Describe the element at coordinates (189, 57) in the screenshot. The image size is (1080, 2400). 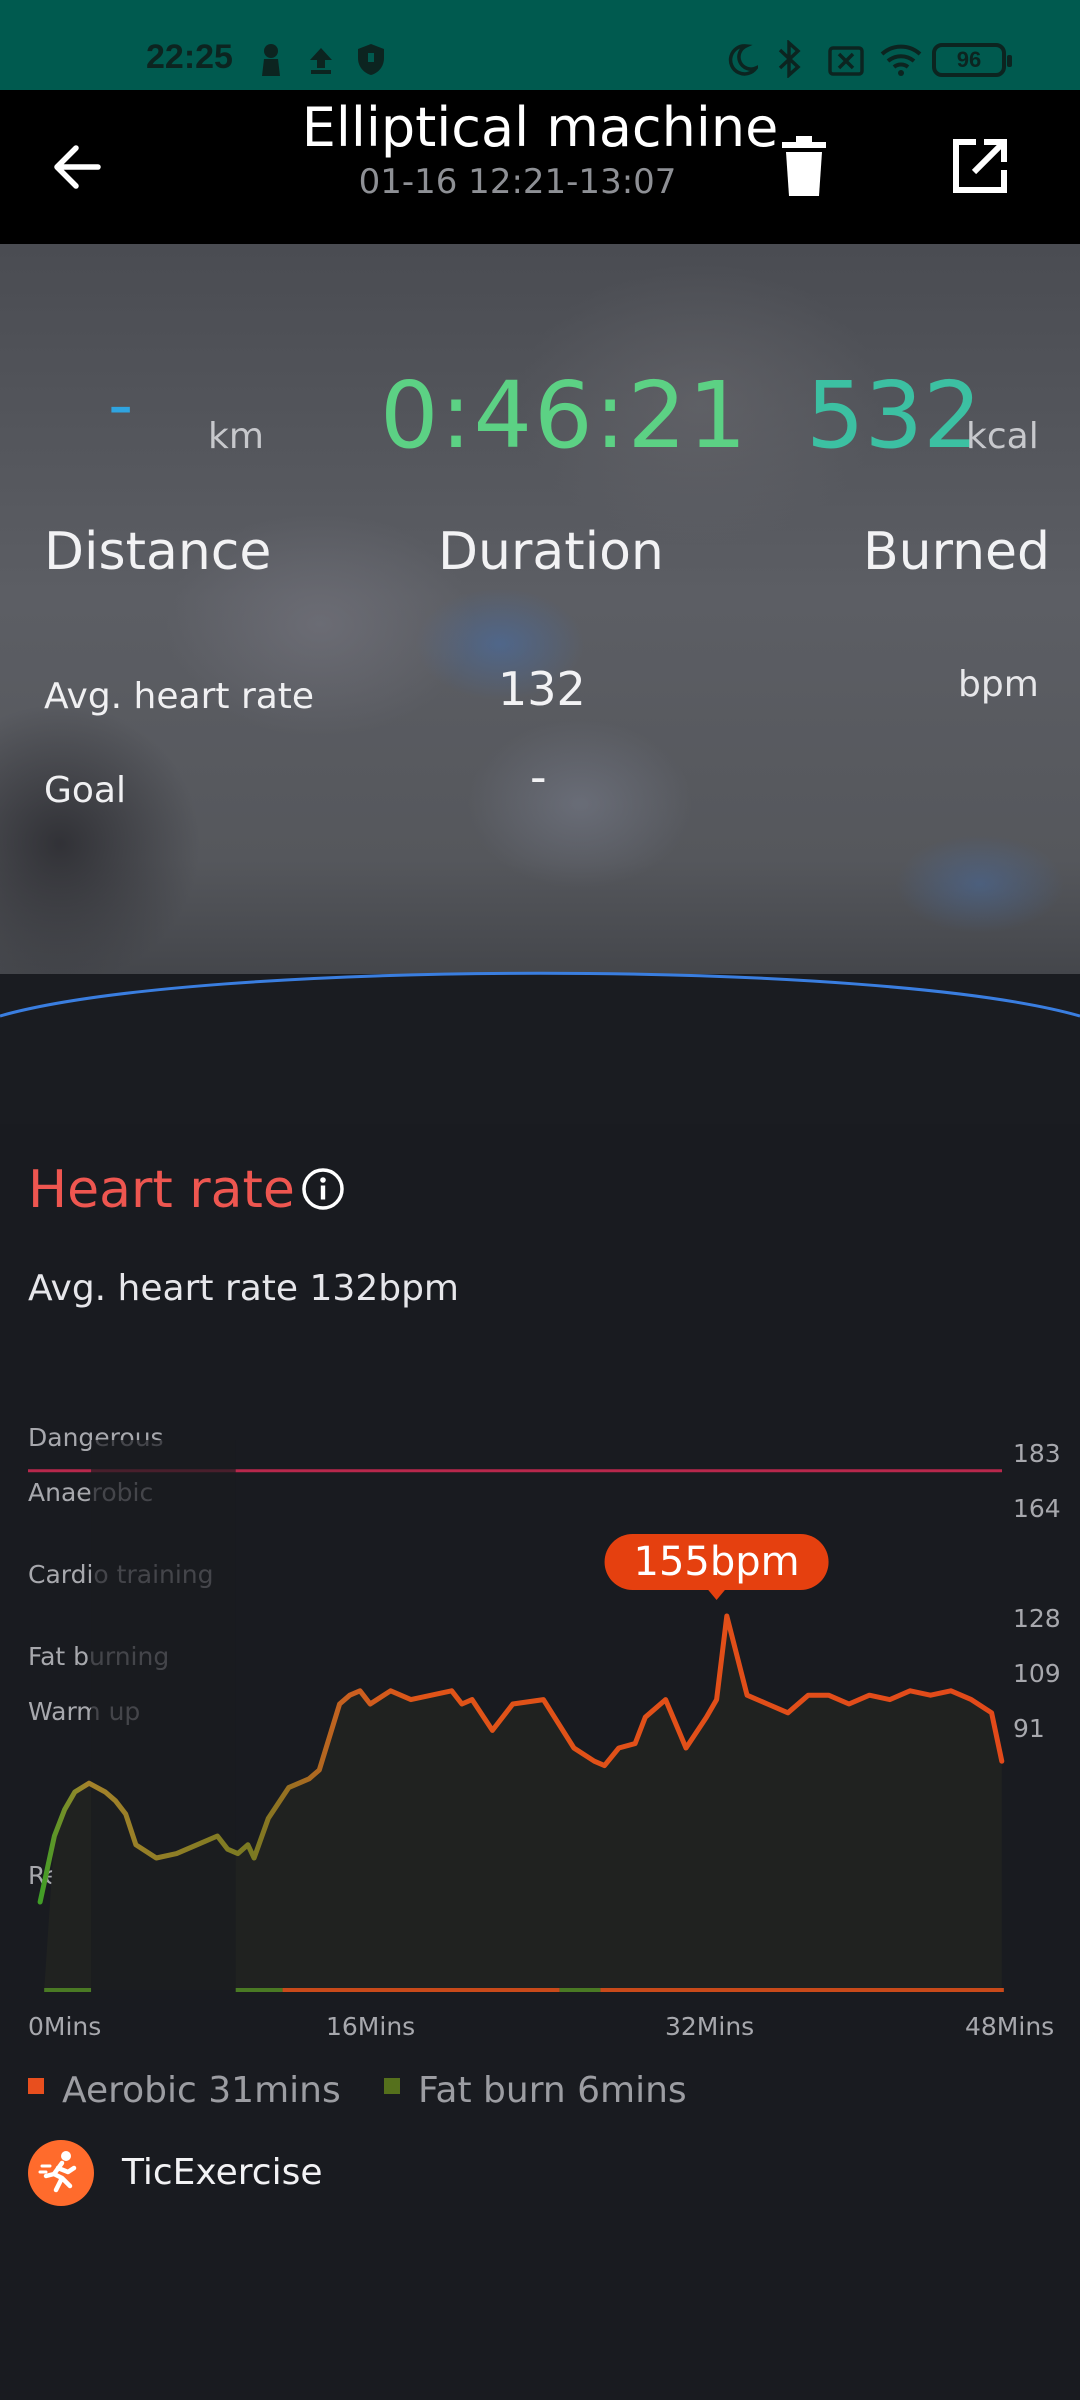
I see `status-time: 22:25` at that location.